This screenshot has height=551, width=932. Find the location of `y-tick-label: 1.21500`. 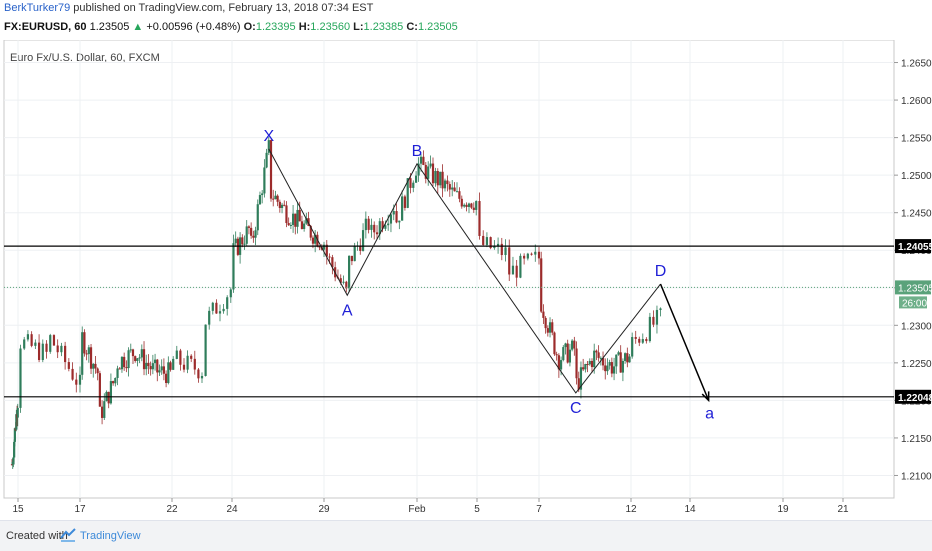

y-tick-label: 1.21500 is located at coordinates (916, 439).